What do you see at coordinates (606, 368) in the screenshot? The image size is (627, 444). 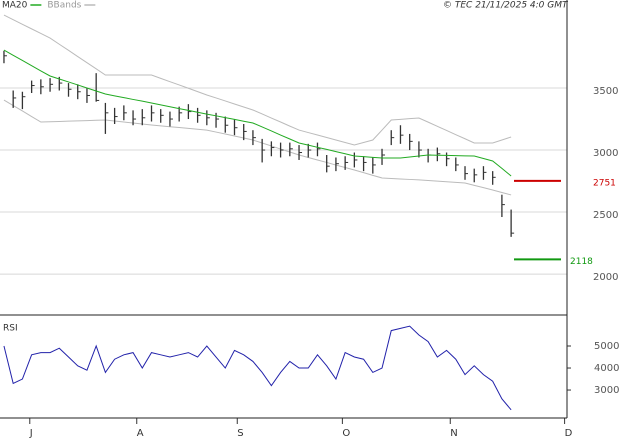 I see `y-tick-label: 4000` at bounding box center [606, 368].